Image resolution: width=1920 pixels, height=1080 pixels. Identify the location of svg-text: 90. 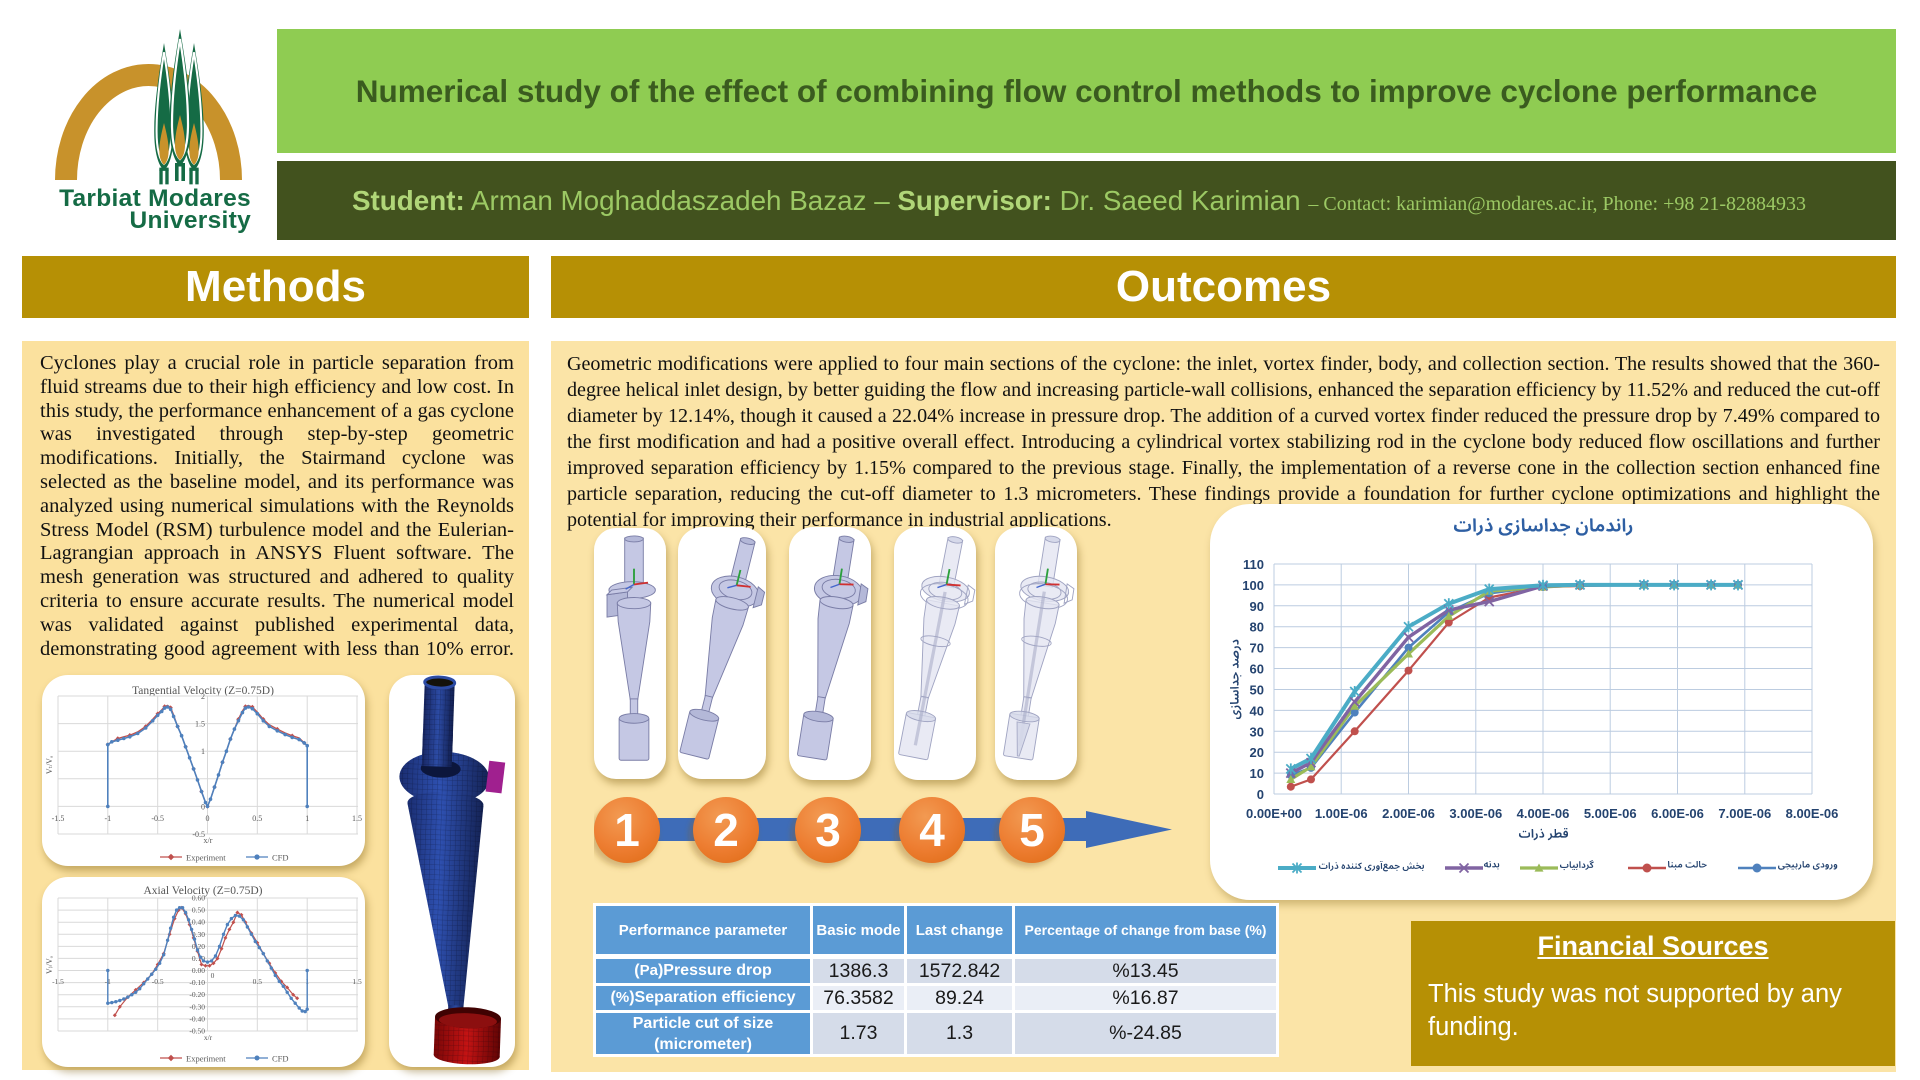
(1257, 606).